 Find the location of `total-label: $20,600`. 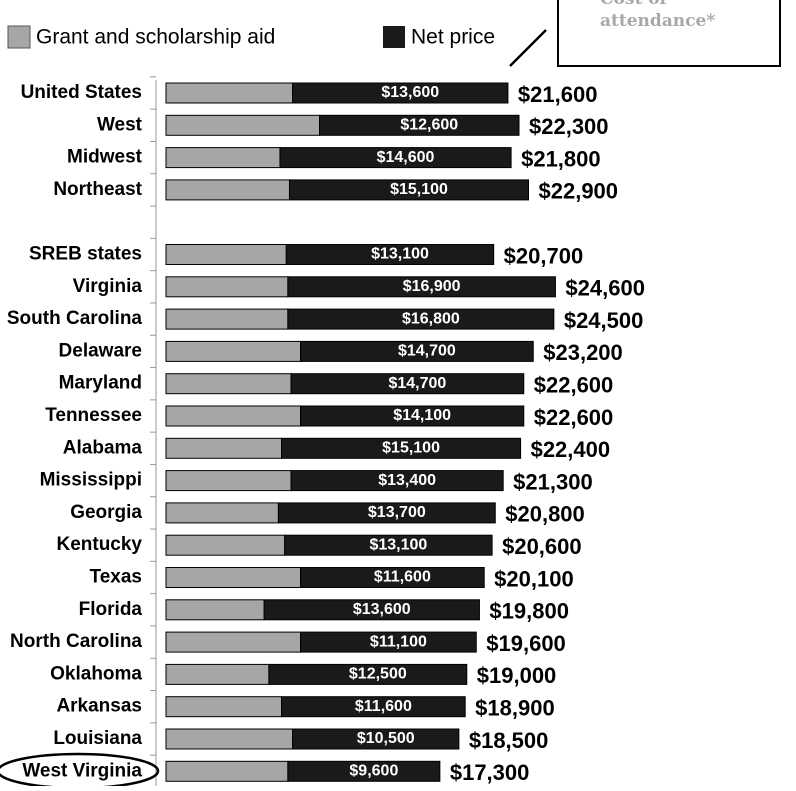

total-label: $20,600 is located at coordinates (542, 546).